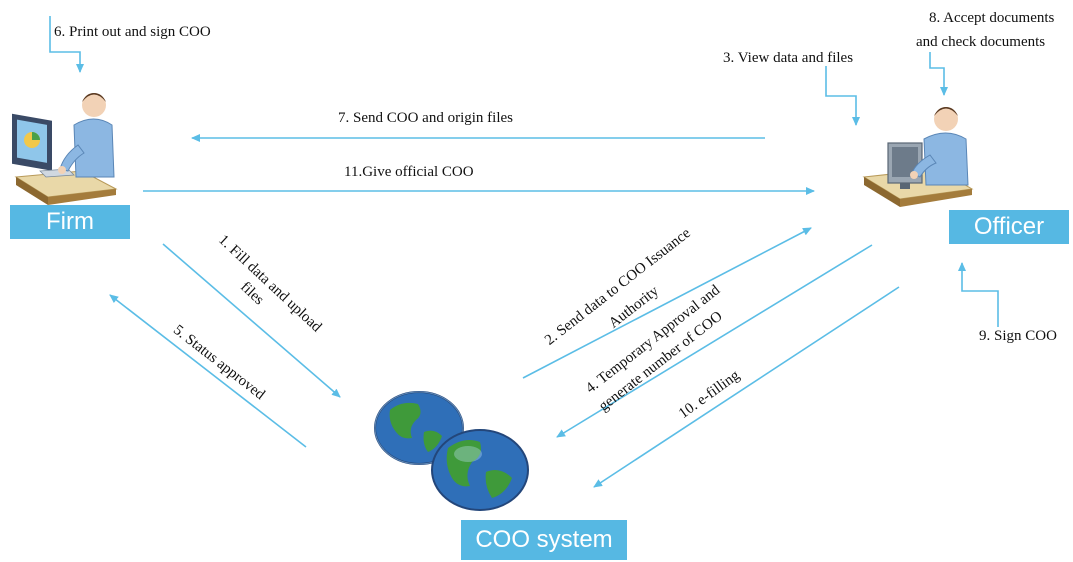 The height and width of the screenshot is (562, 1073). Describe the element at coordinates (544, 540) in the screenshot. I see `coo-system-badge: COO system` at that location.